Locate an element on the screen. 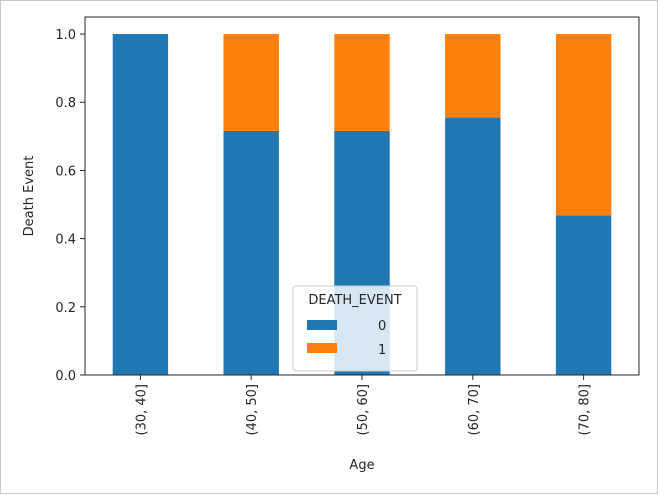 This screenshot has height=495, width=658. legend-title: DEATH_EVENT is located at coordinates (354, 300).